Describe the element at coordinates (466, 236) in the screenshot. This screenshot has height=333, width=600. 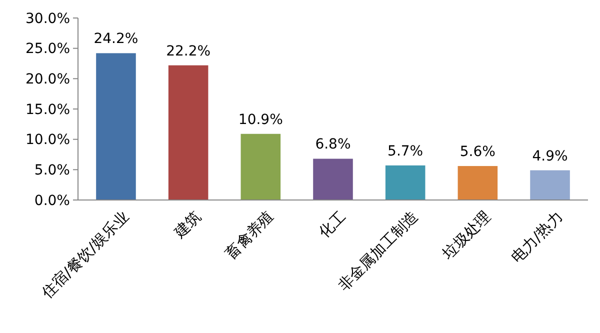
I see `x-tick-label: 垃圾处理` at that location.